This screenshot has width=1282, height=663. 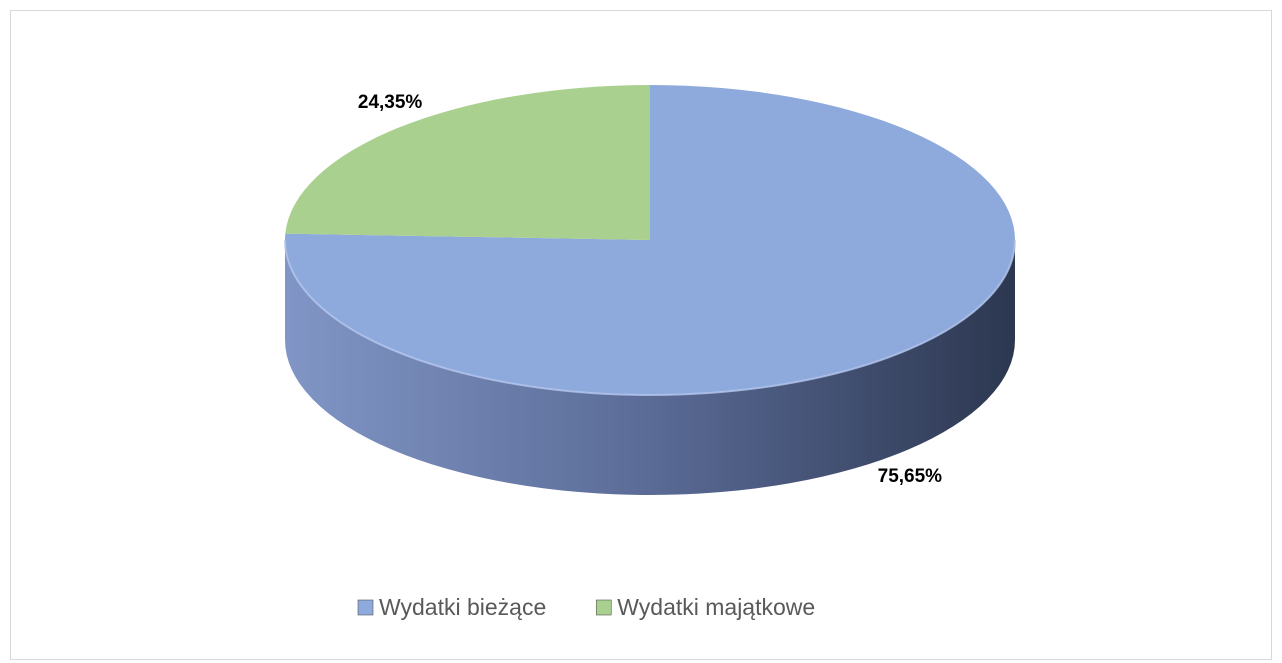 What do you see at coordinates (650, 317) in the screenshot?
I see `pie-rim` at bounding box center [650, 317].